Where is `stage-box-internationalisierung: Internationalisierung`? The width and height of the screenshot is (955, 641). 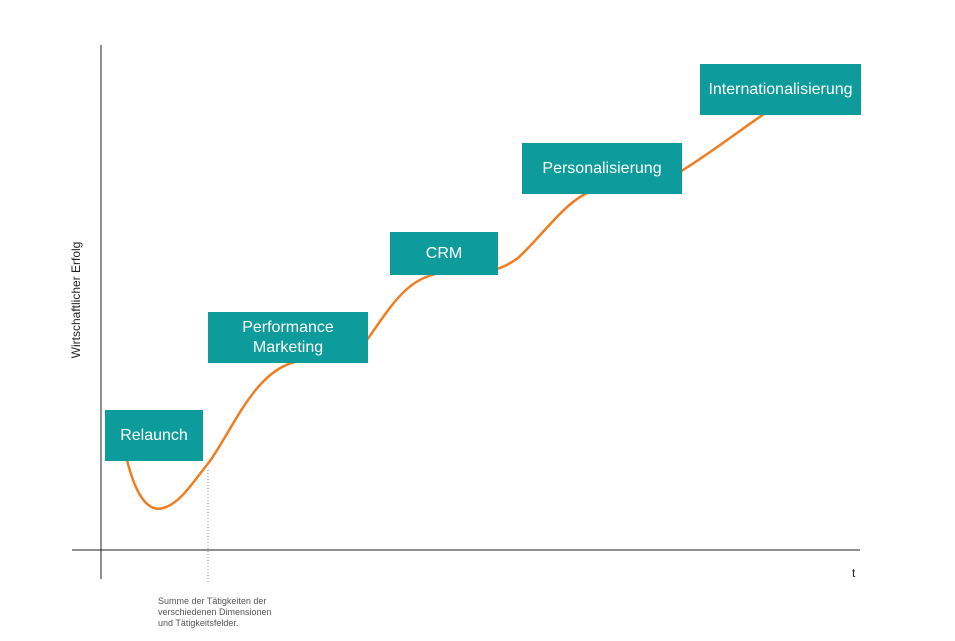 stage-box-internationalisierung: Internationalisierung is located at coordinates (780, 89).